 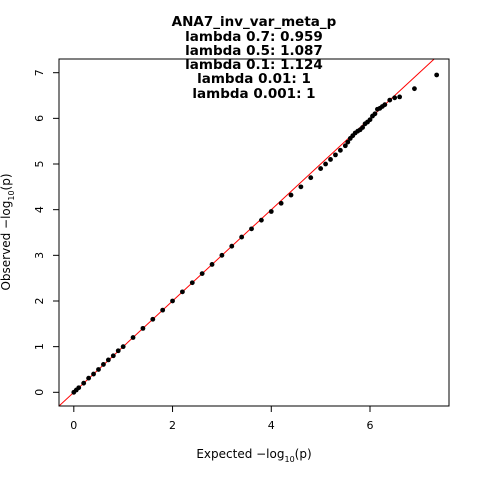 I want to click on y-tick-label: 6, so click(x=39, y=118).